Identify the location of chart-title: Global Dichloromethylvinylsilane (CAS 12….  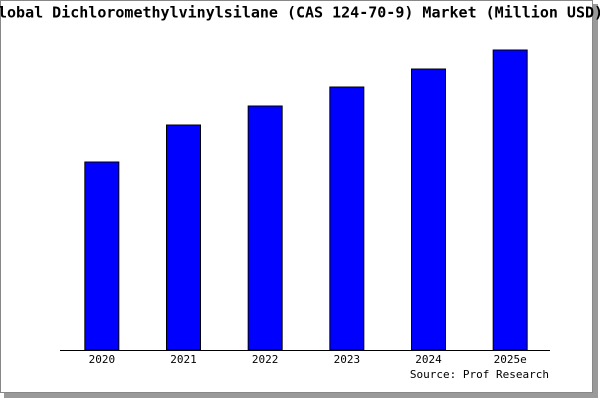
(300, 13).